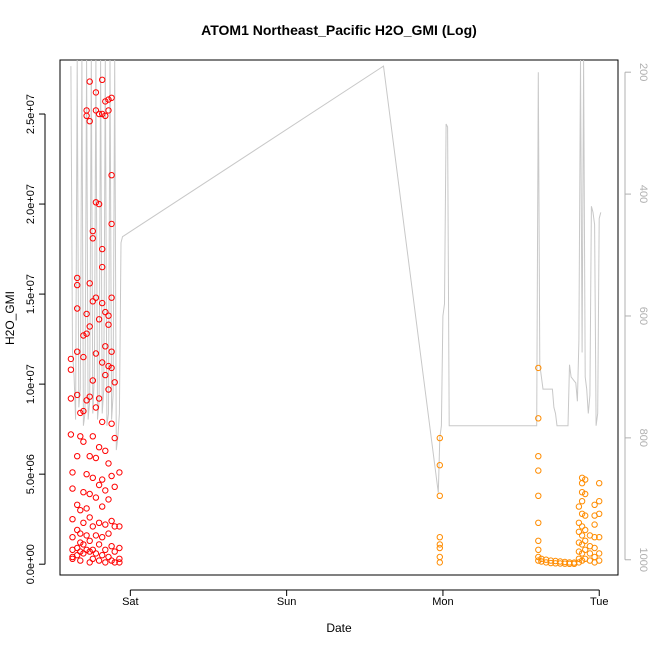 Image resolution: width=650 pixels, height=650 pixels. I want to click on y2-tick-label: 400, so click(643, 194).